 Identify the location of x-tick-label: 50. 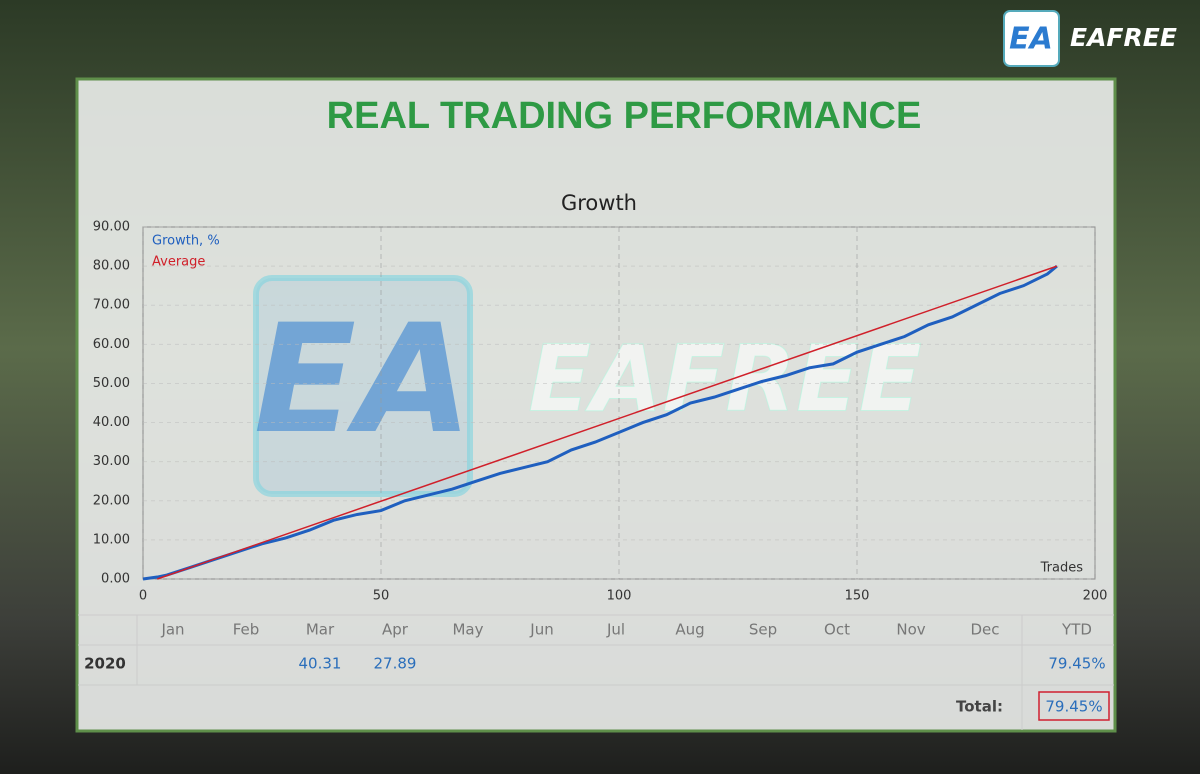
(381, 596).